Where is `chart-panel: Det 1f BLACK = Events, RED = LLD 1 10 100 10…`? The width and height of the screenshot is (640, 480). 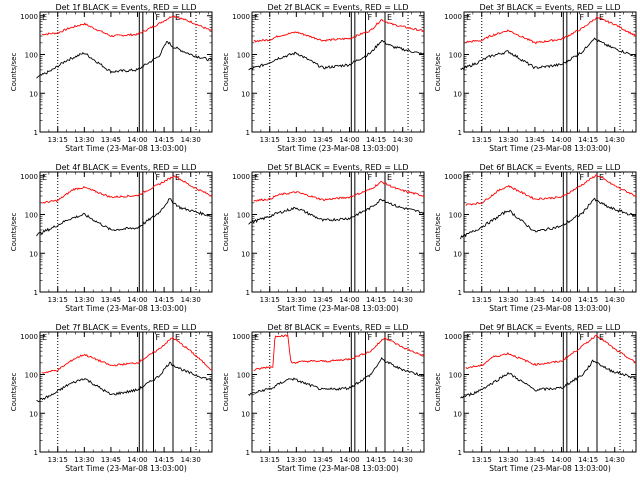 chart-panel: Det 1f BLACK = Events, RED = LLD 1 10 100 10… is located at coordinates (111, 78).